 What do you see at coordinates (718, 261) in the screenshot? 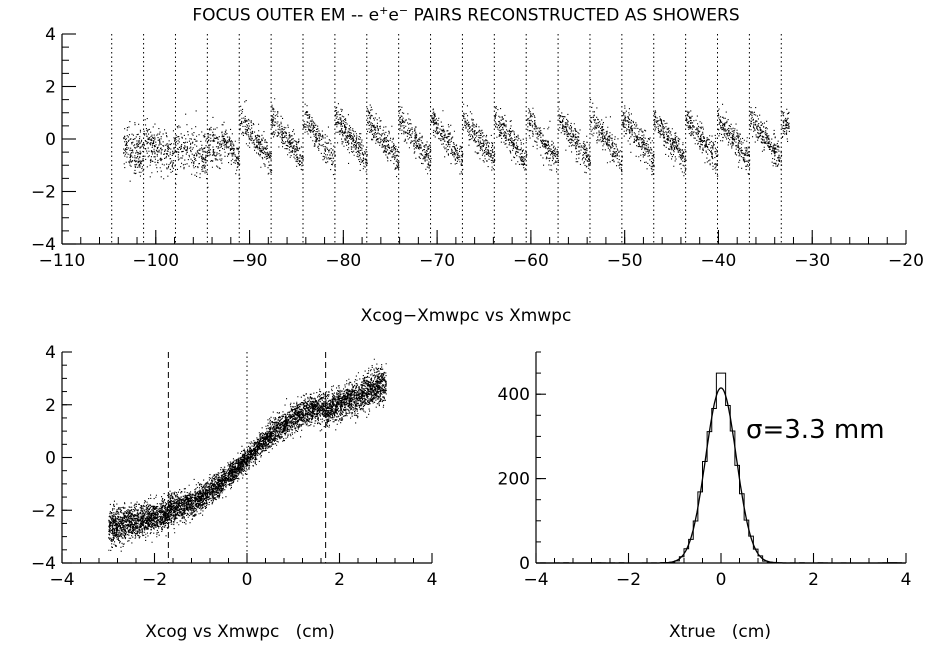
I see `x-tick-label: −40` at bounding box center [718, 261].